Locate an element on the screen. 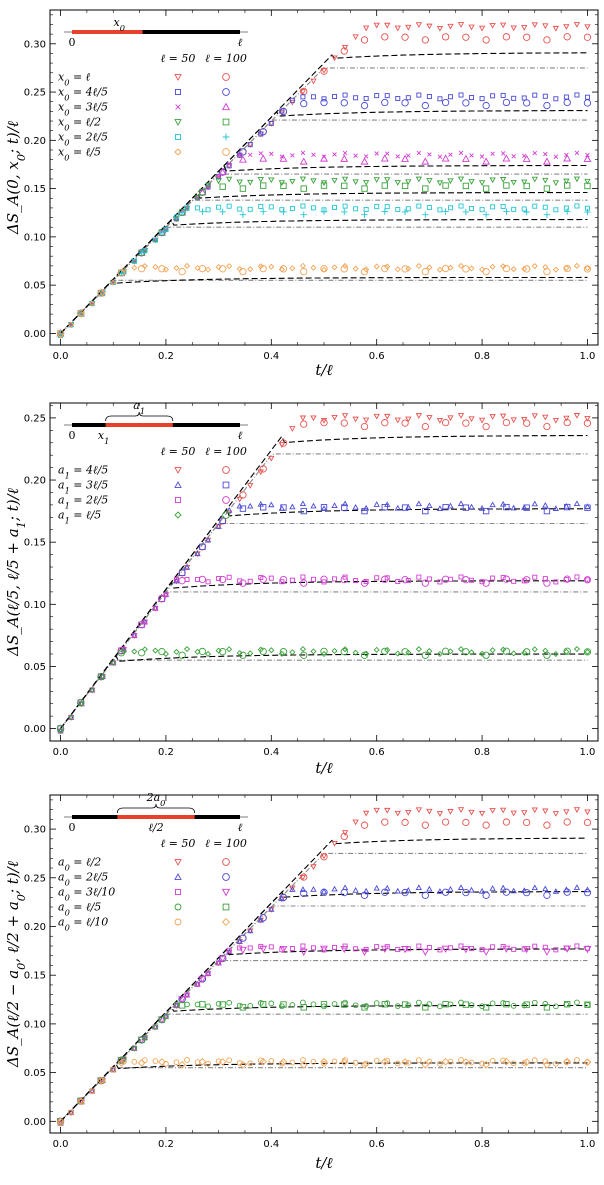 This screenshot has height=1185, width=604. legend-entry-label: a1 = 4ℓ/5 is located at coordinates (83, 472).